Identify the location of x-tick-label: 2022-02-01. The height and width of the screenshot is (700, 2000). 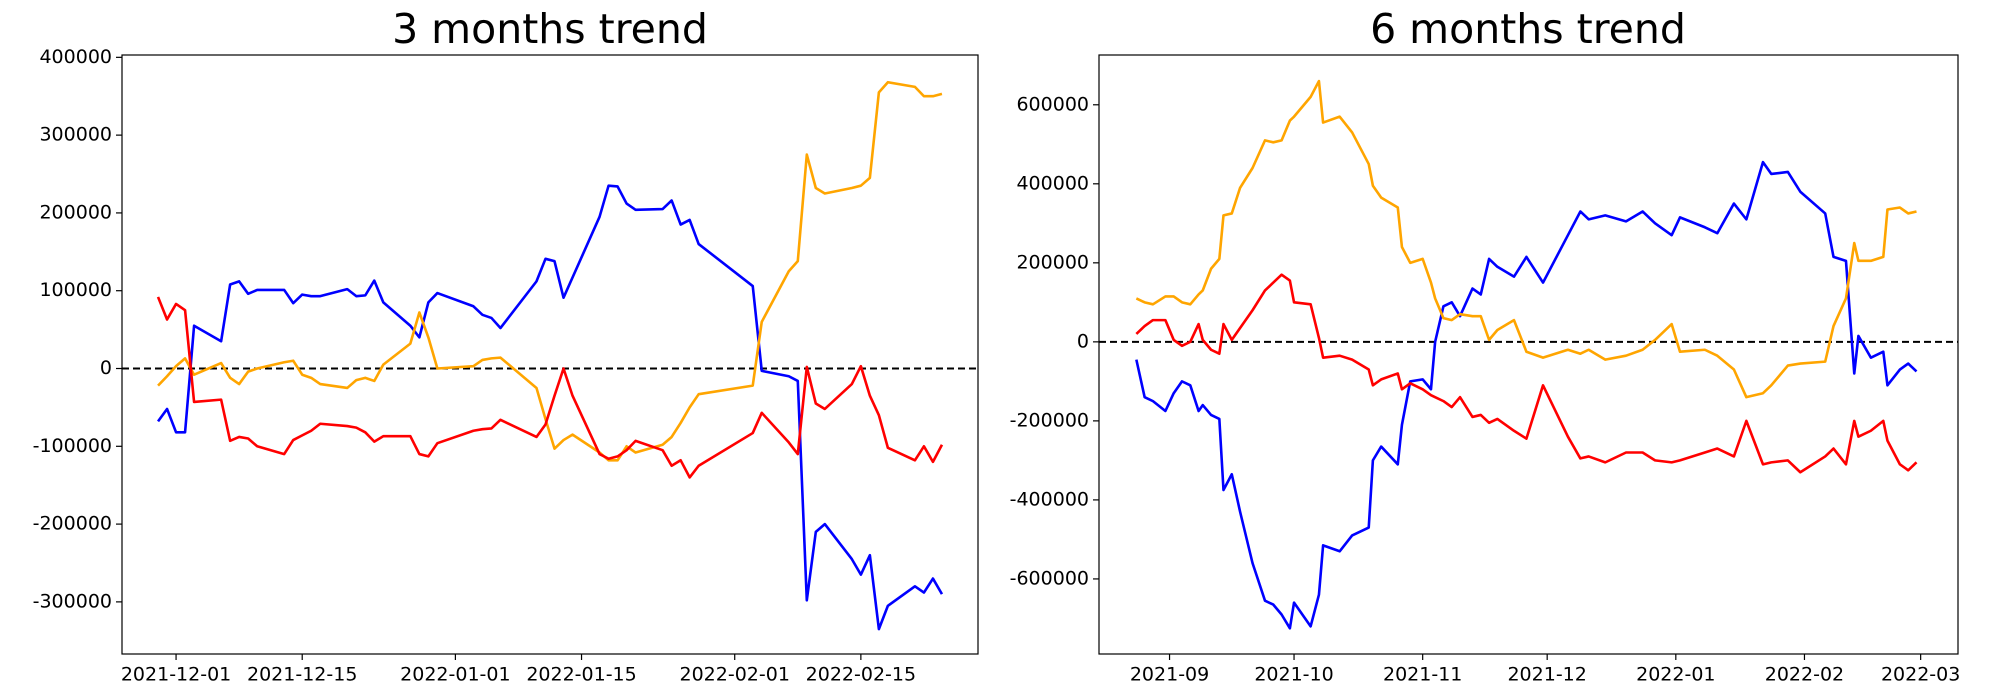
(735, 675).